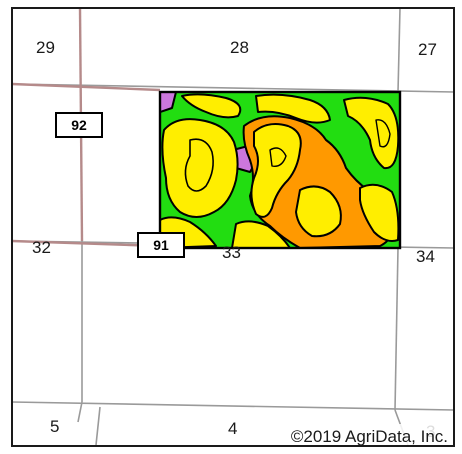 This screenshot has height=454, width=462. What do you see at coordinates (427, 49) in the screenshot?
I see `section-label-27: 27` at bounding box center [427, 49].